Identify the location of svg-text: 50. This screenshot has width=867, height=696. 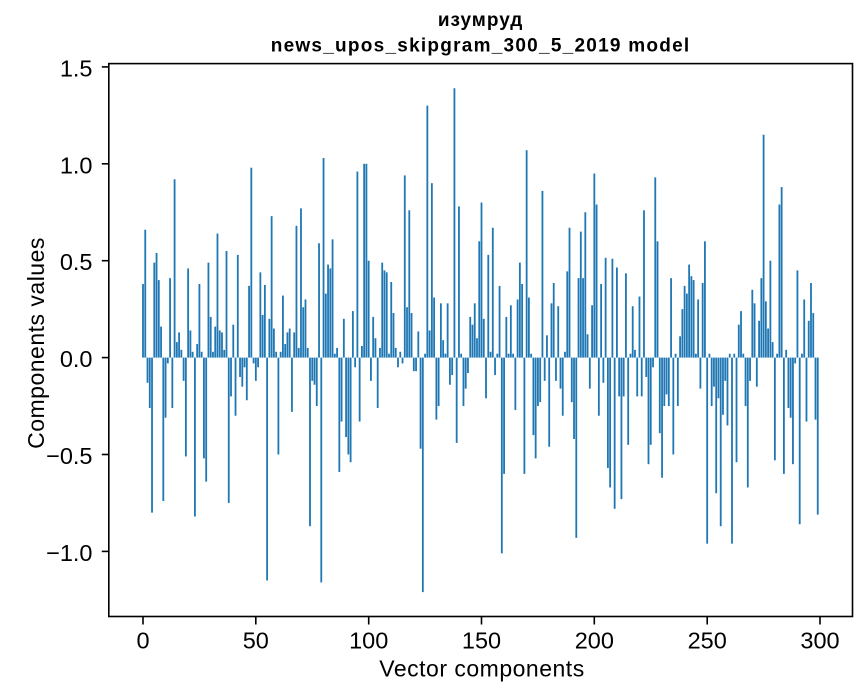
(256, 641).